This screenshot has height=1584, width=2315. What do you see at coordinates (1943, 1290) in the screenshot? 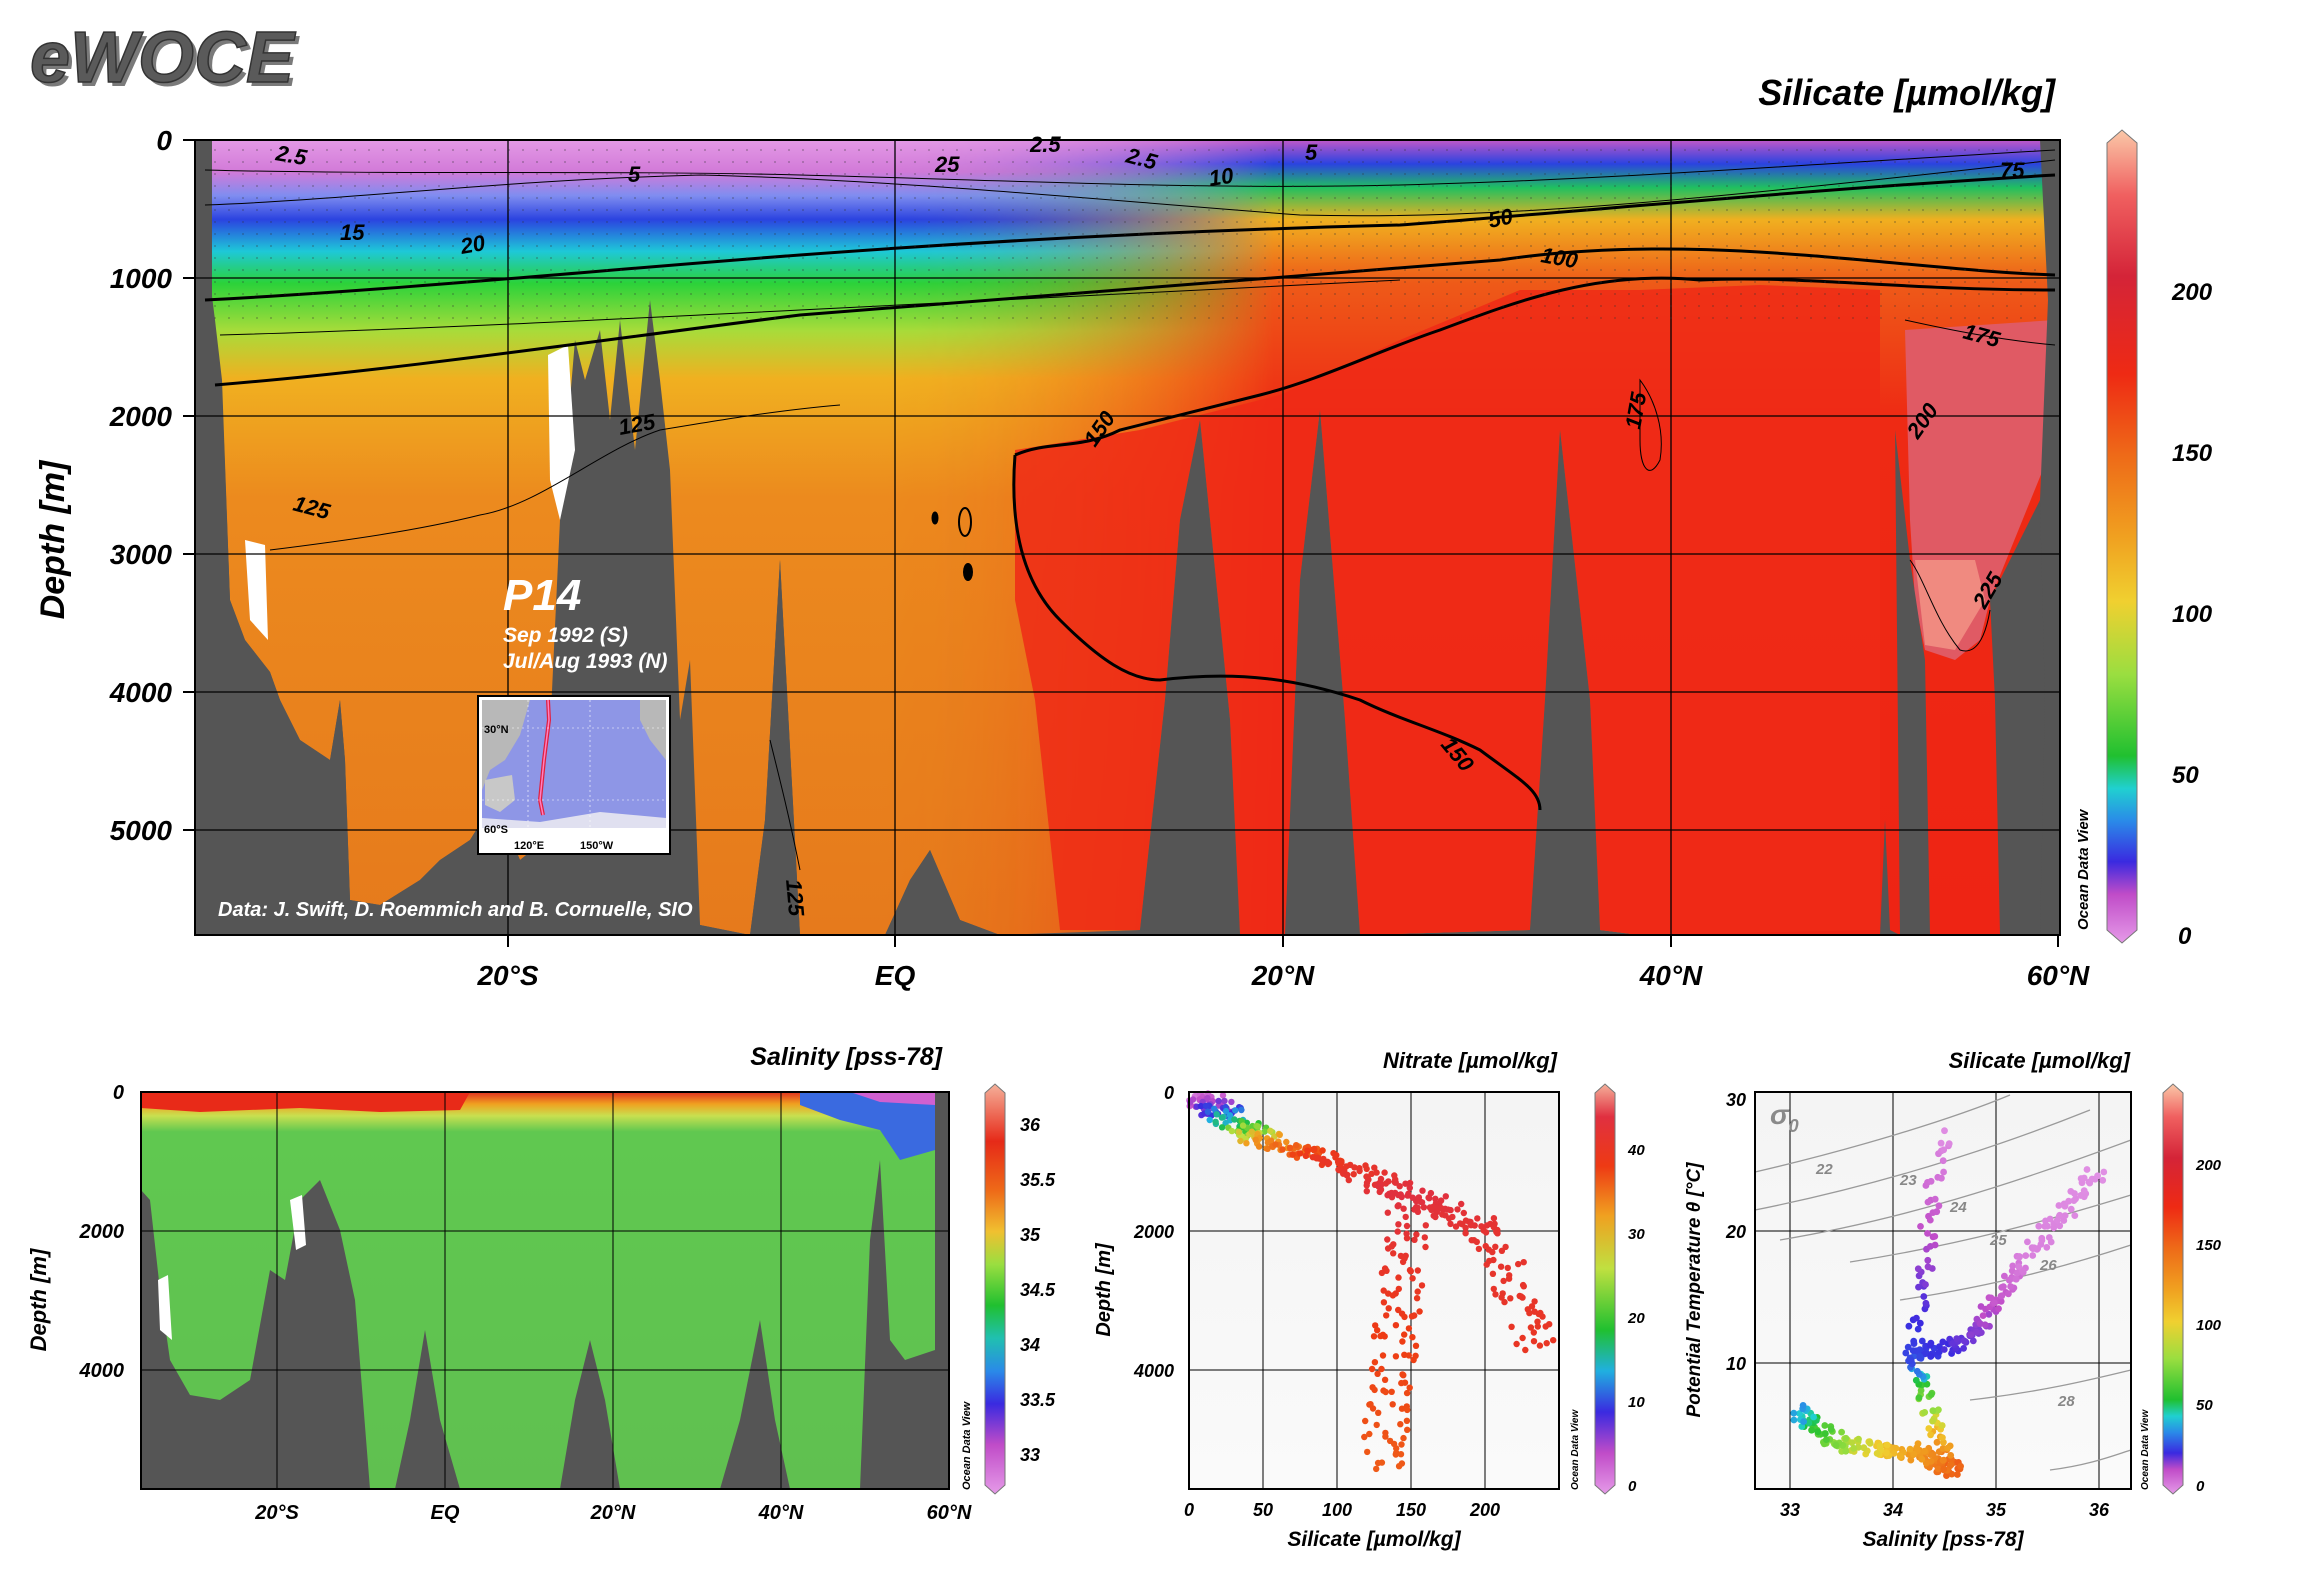
I see `ts-frame` at bounding box center [1943, 1290].